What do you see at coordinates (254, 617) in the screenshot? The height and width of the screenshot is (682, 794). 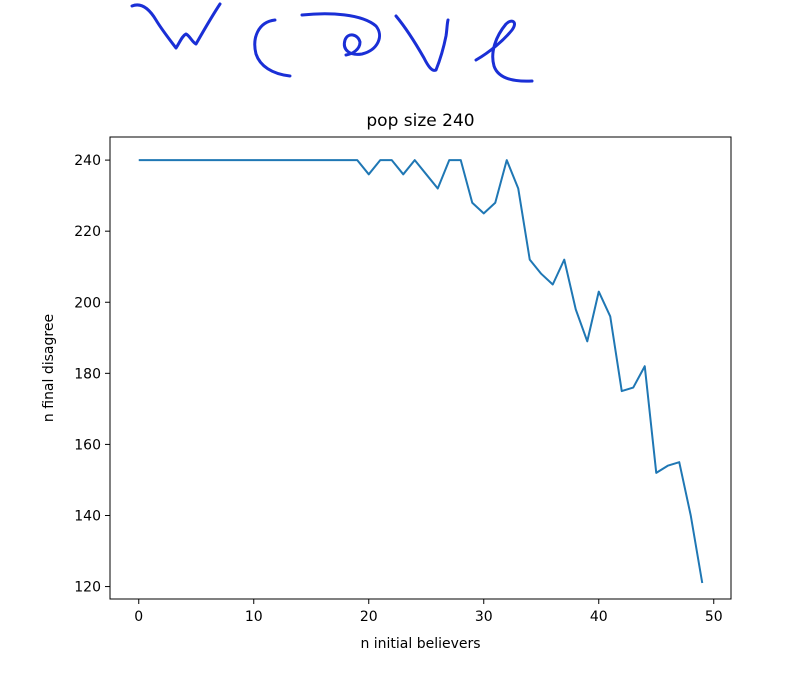 I see `x-tick-label: 10` at bounding box center [254, 617].